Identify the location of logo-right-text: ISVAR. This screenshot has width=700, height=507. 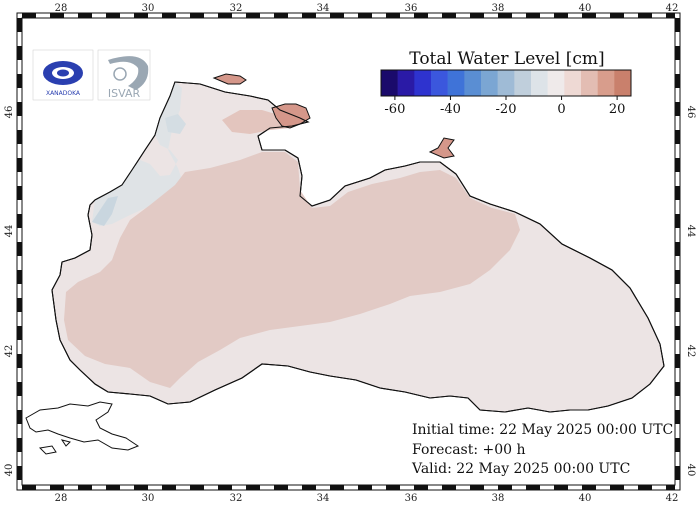
(124, 93).